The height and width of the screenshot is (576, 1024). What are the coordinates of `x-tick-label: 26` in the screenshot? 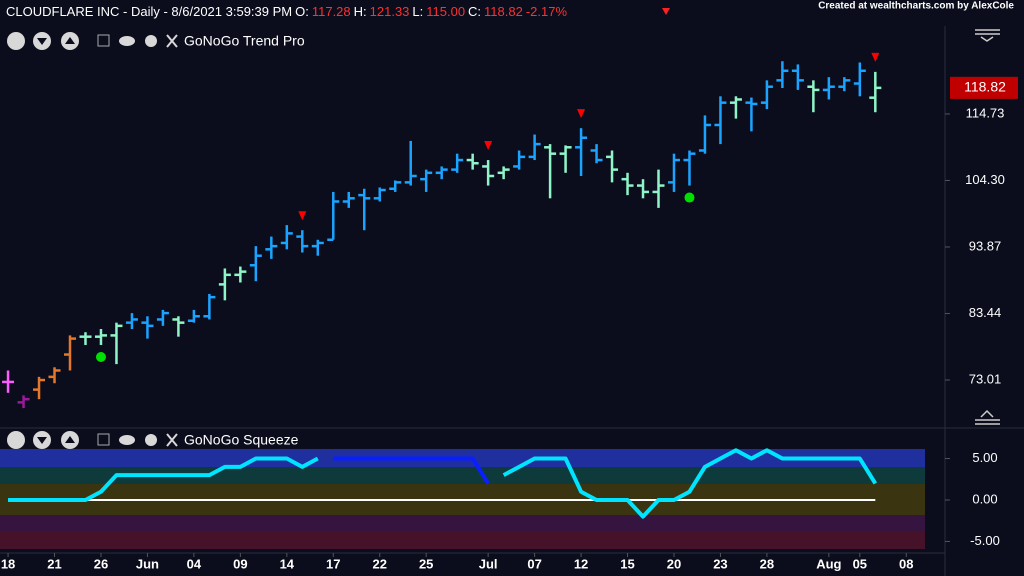 It's located at (101, 563).